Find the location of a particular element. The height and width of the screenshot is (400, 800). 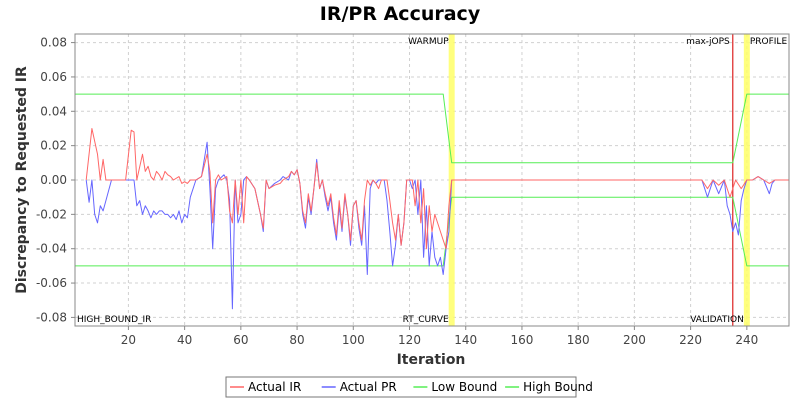

y-tick-label: -0.06 is located at coordinates (51, 283).